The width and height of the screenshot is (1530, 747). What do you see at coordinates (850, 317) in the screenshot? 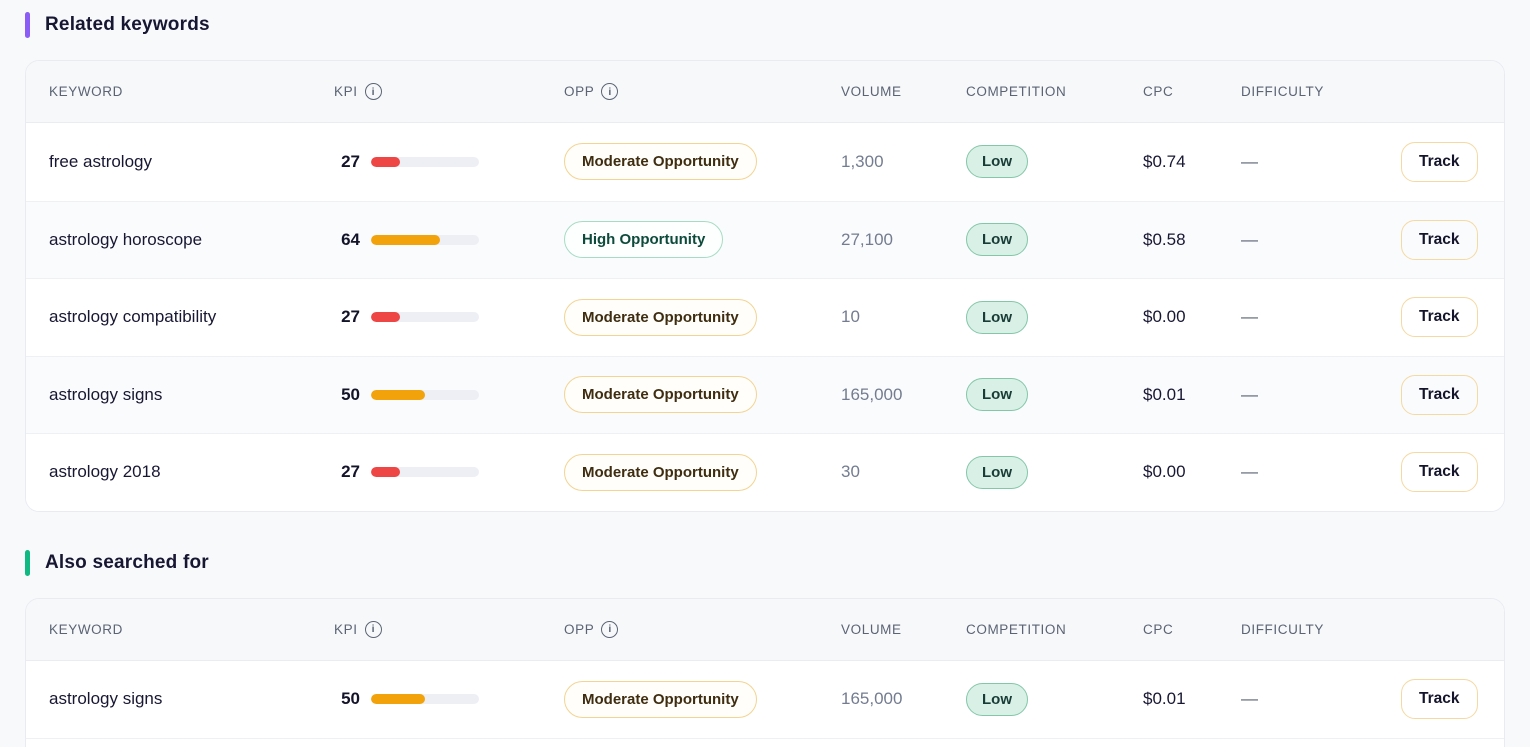
I see `volume-cell: 10` at bounding box center [850, 317].